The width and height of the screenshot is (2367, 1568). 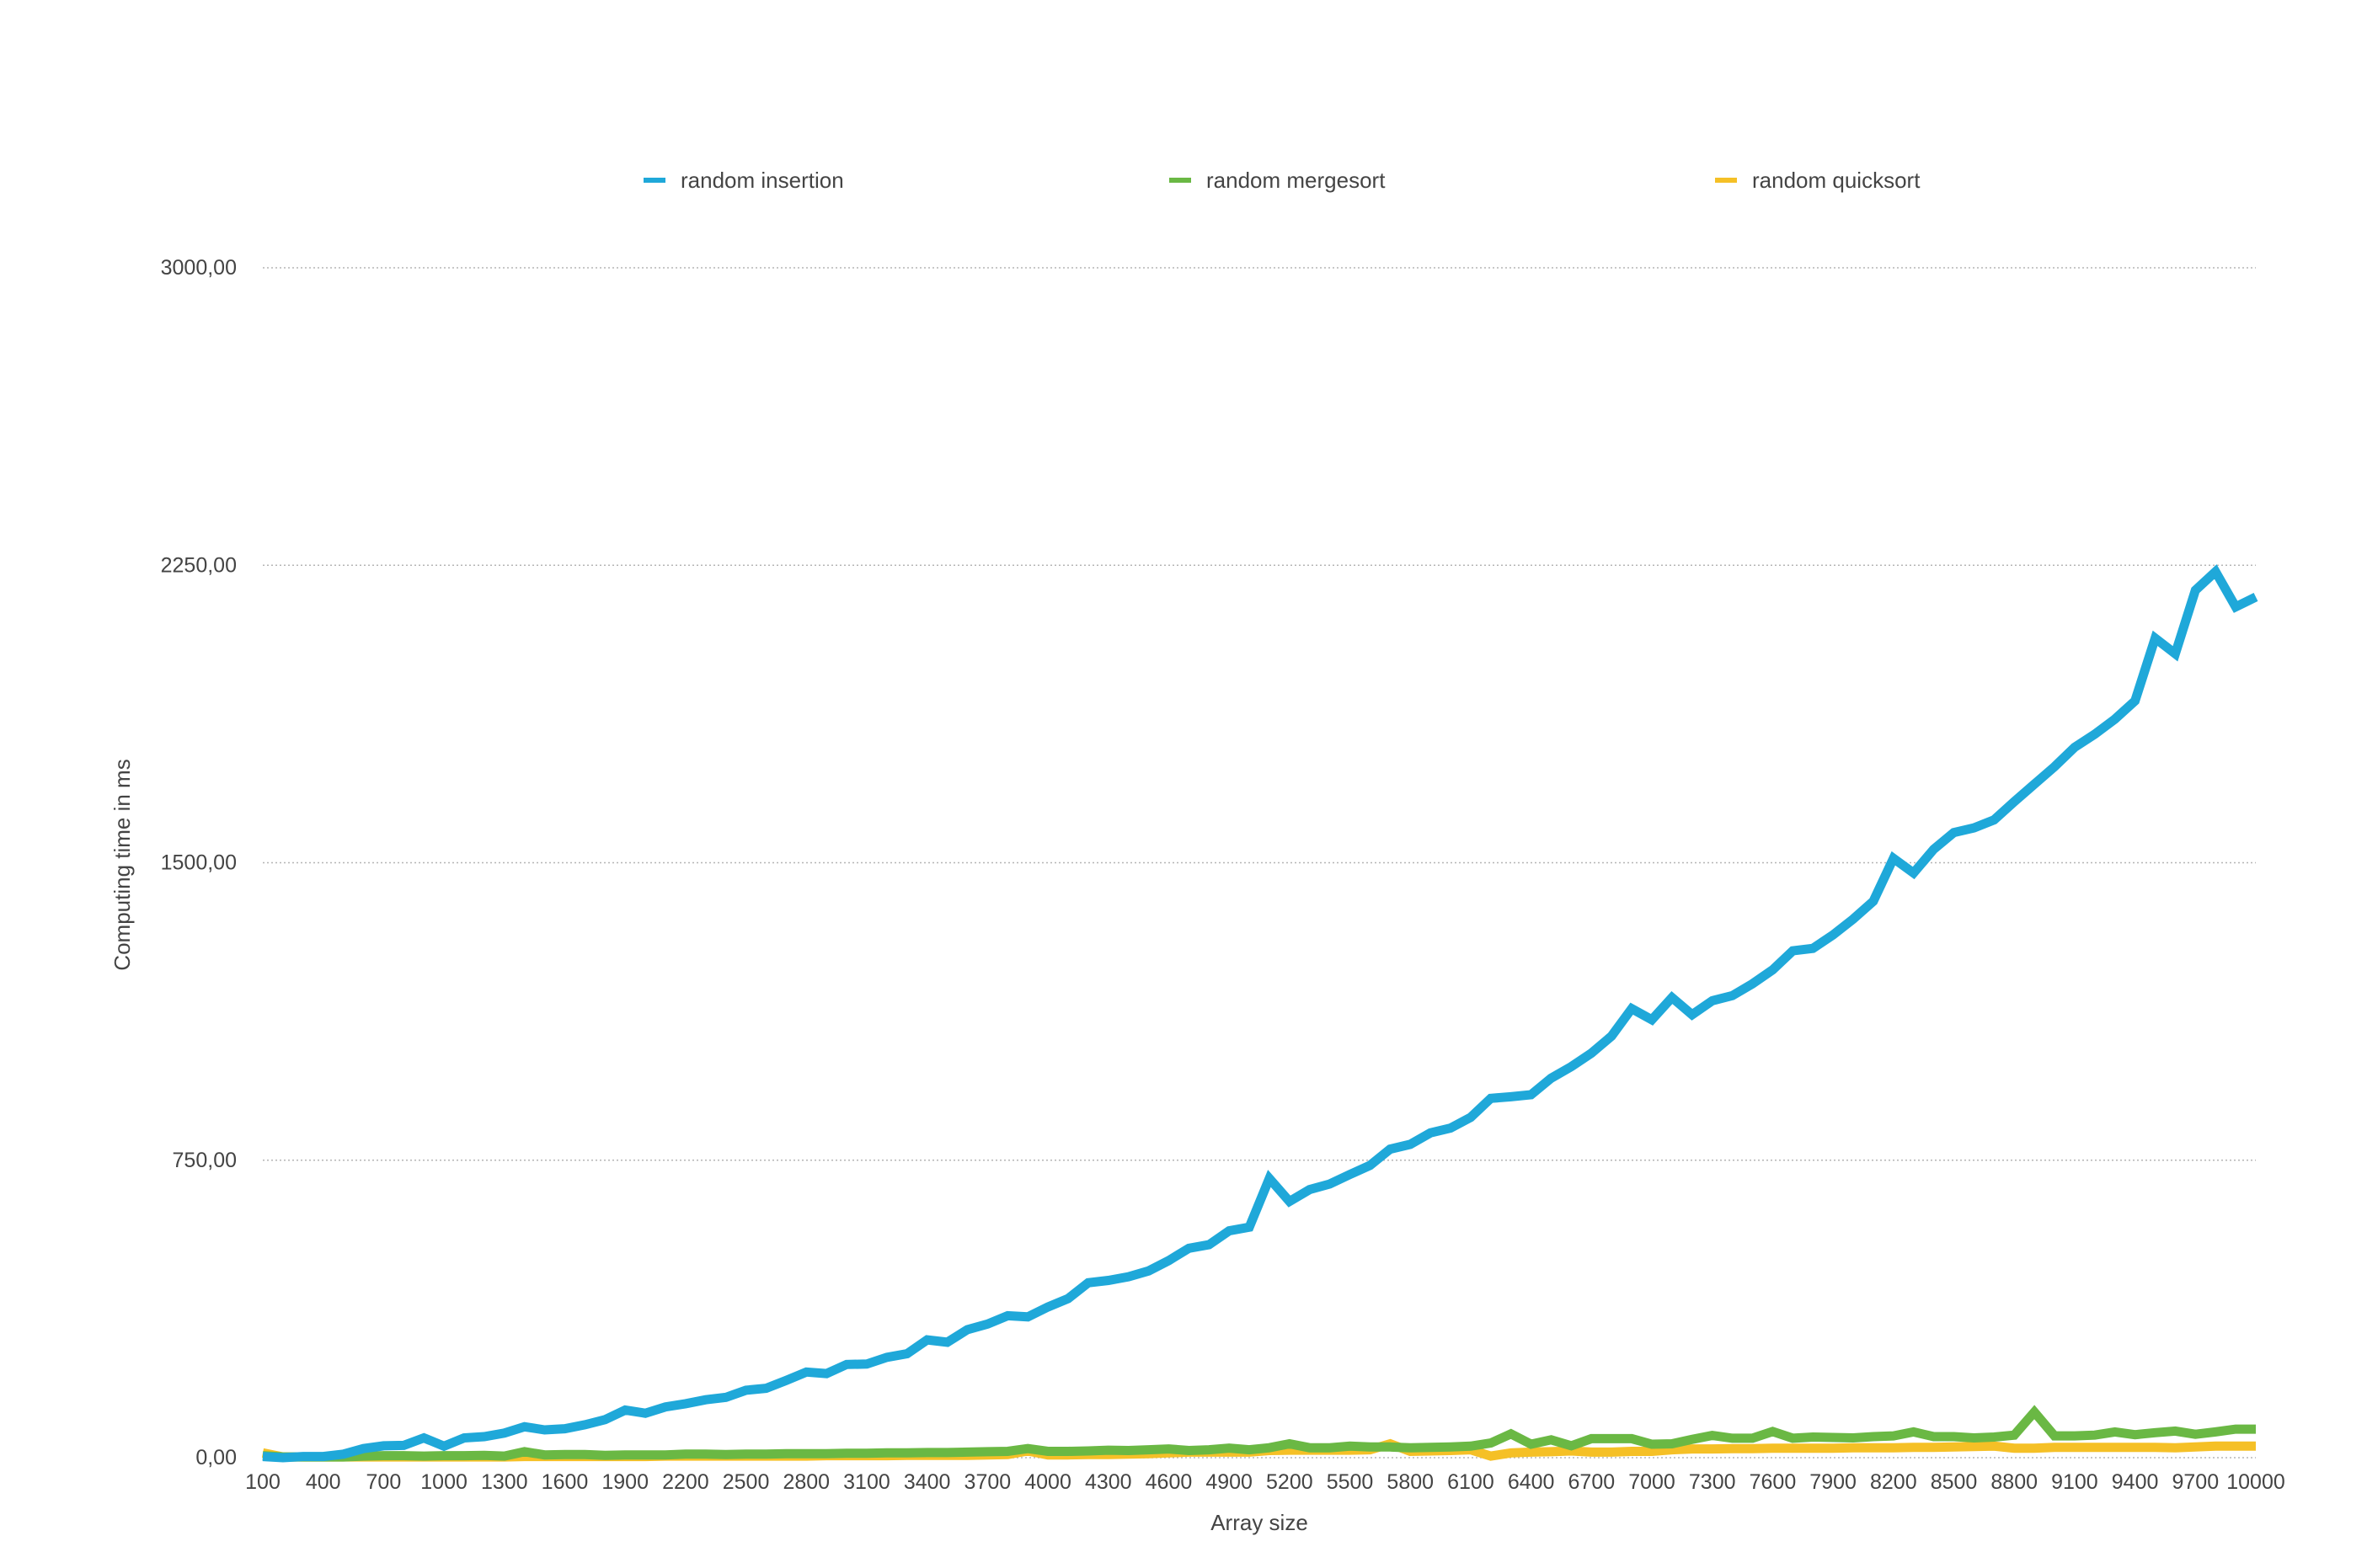 What do you see at coordinates (1351, 1482) in the screenshot?
I see `x-tick-label: 5500` at bounding box center [1351, 1482].